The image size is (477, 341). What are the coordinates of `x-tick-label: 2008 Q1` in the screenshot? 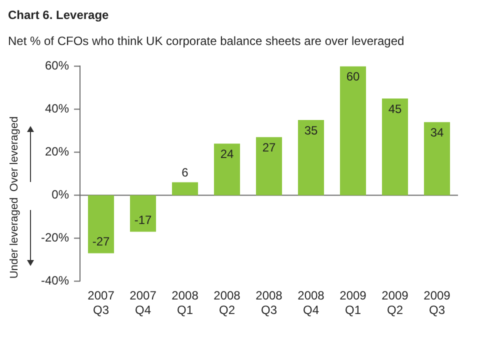 It's located at (185, 303).